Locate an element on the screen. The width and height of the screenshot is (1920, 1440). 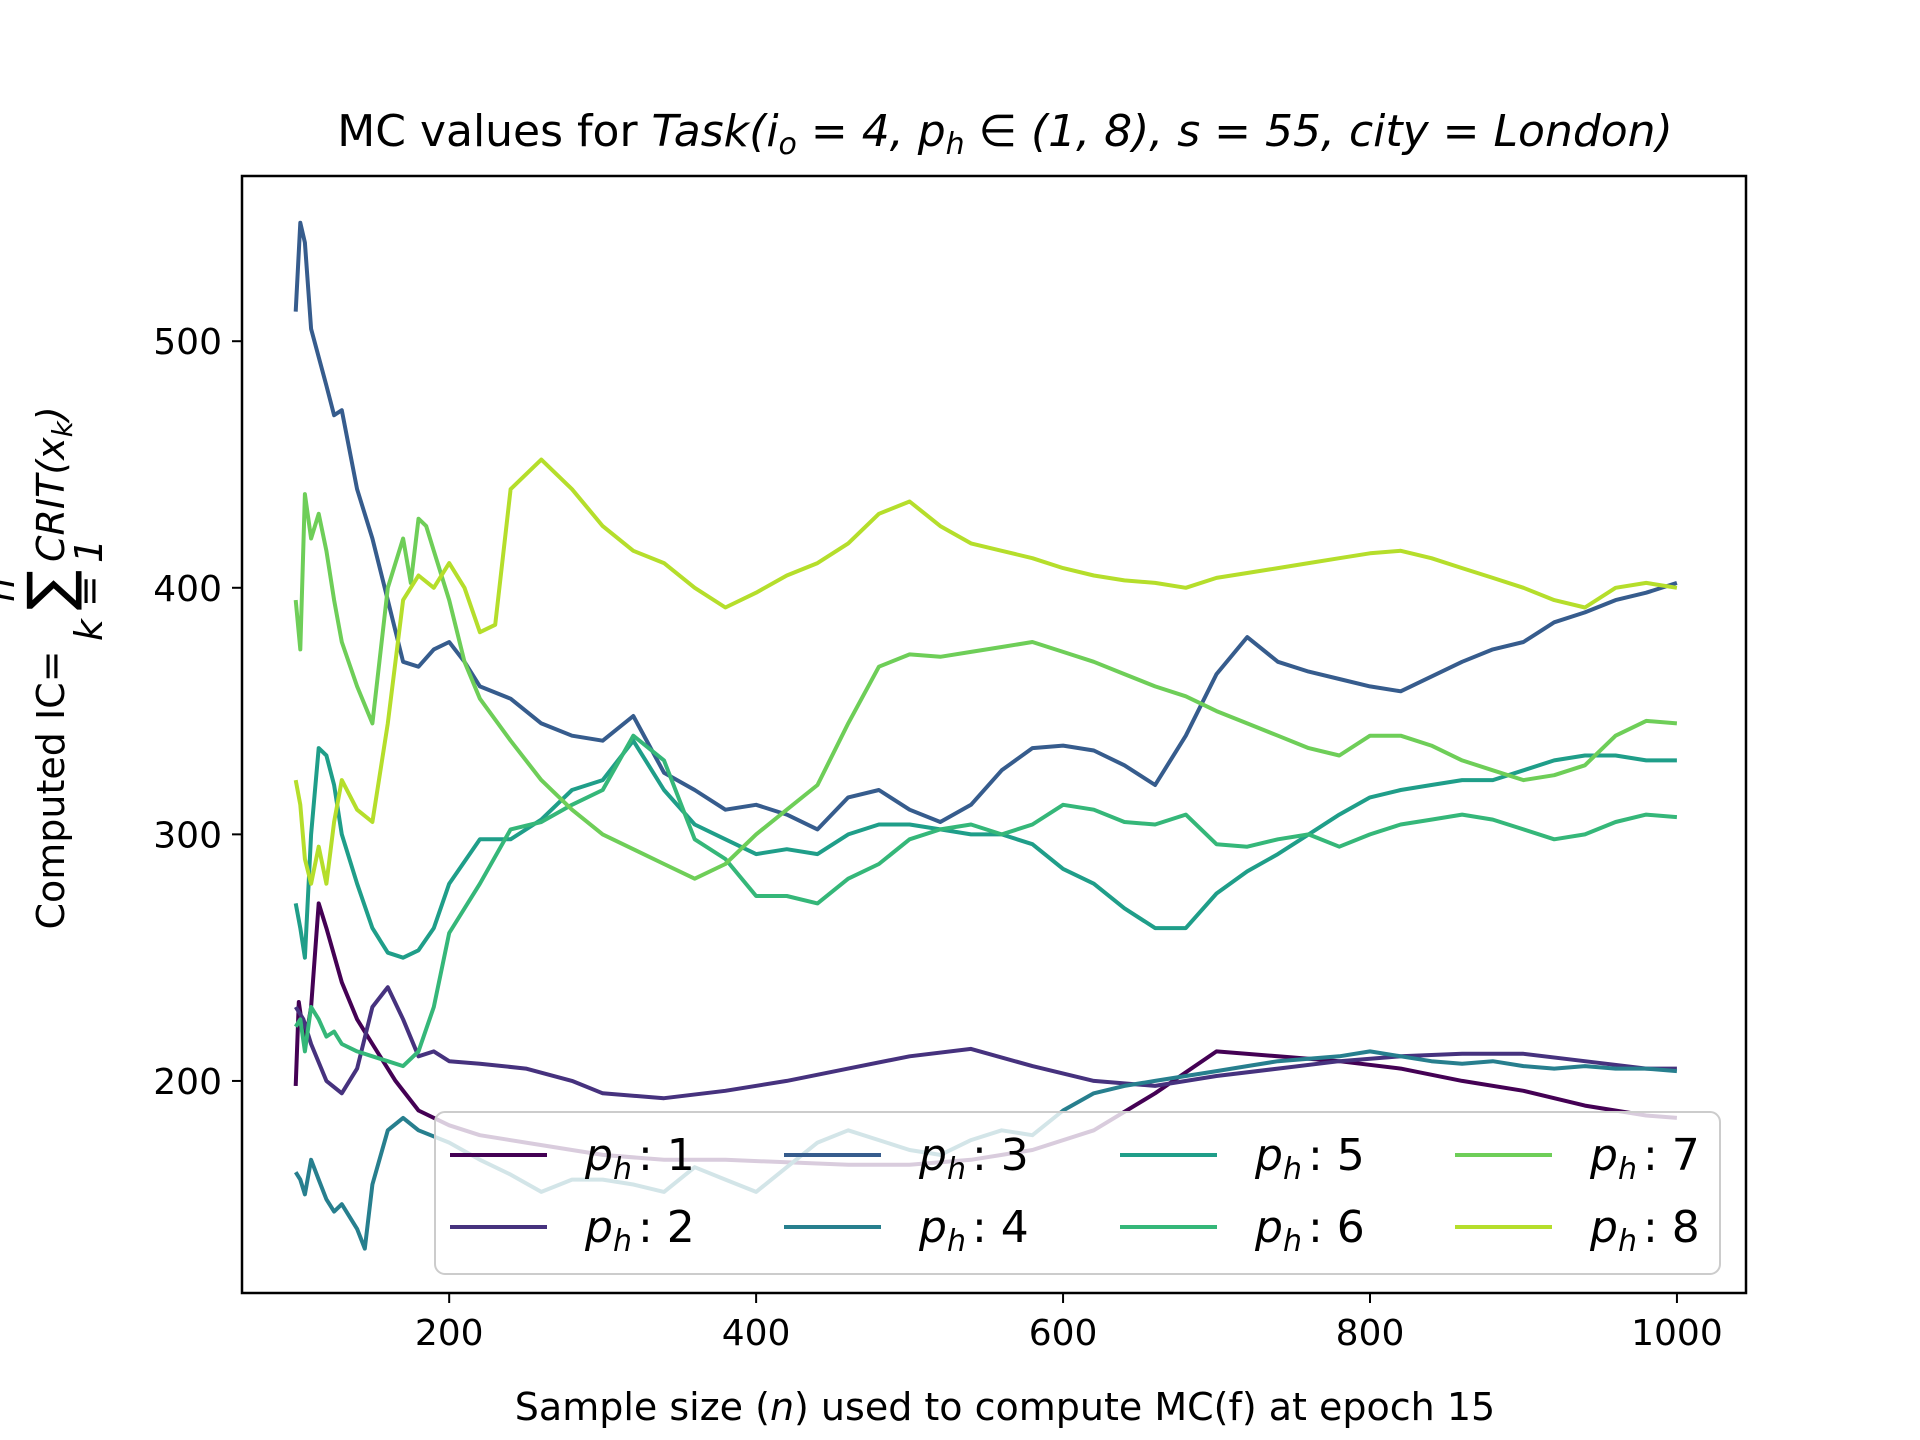
svg-text: CRIT(xk) is located at coordinates (54, 484).